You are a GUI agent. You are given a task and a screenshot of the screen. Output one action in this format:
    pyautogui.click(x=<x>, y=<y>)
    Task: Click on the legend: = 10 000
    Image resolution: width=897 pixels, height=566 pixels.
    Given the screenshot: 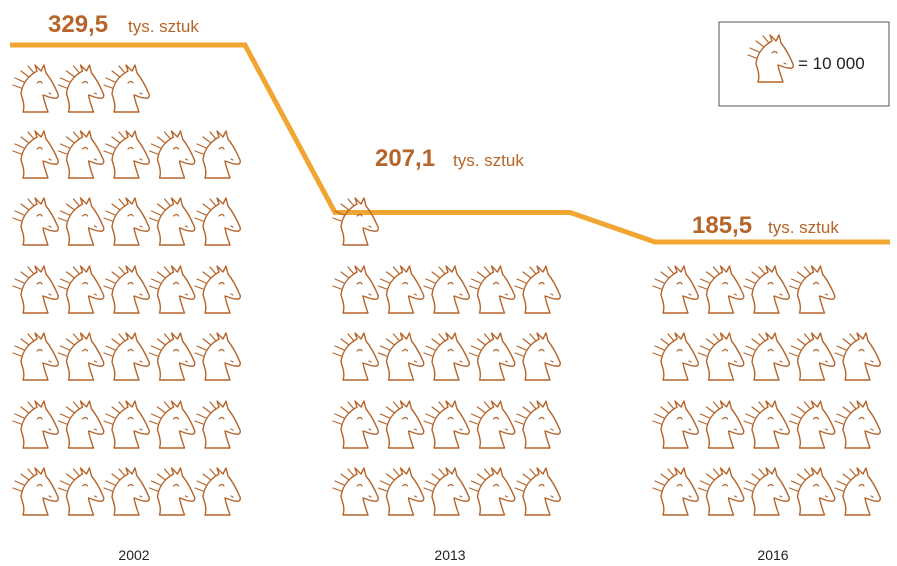 What is the action you would take?
    pyautogui.click(x=804, y=64)
    